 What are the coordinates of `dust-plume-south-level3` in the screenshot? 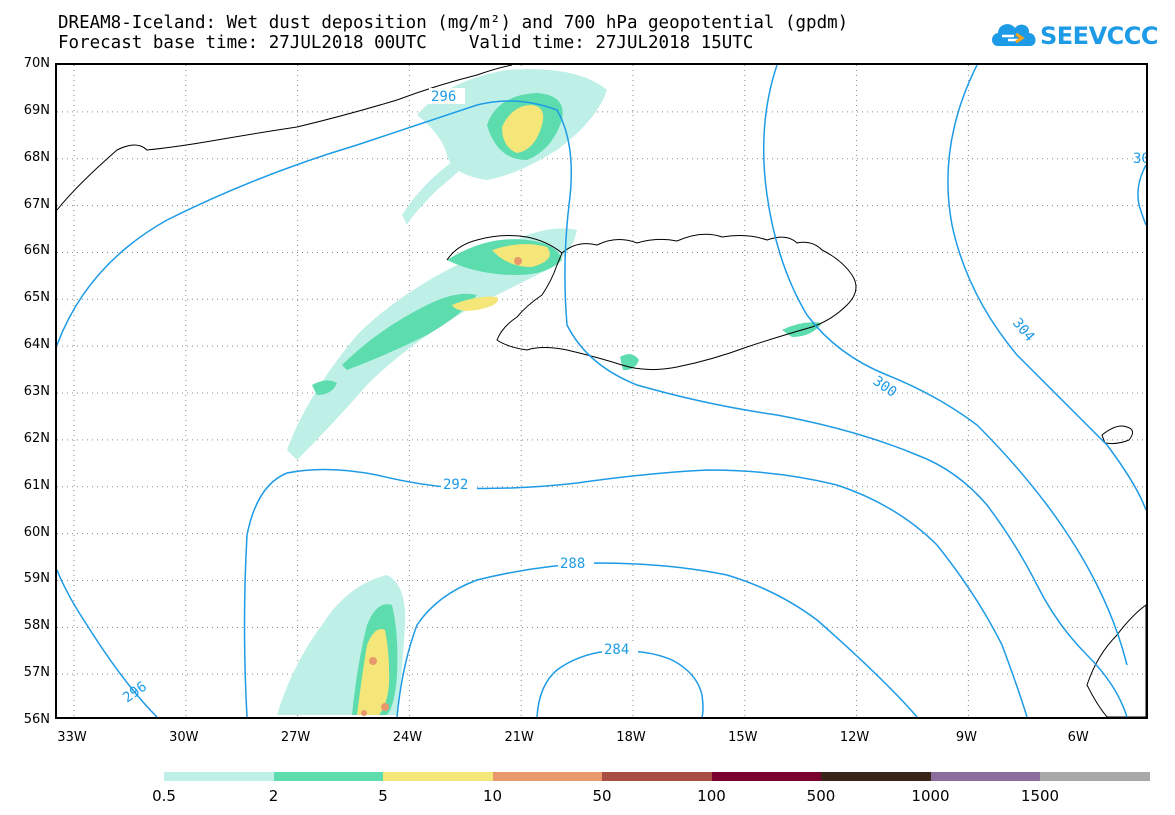 It's located at (373, 672).